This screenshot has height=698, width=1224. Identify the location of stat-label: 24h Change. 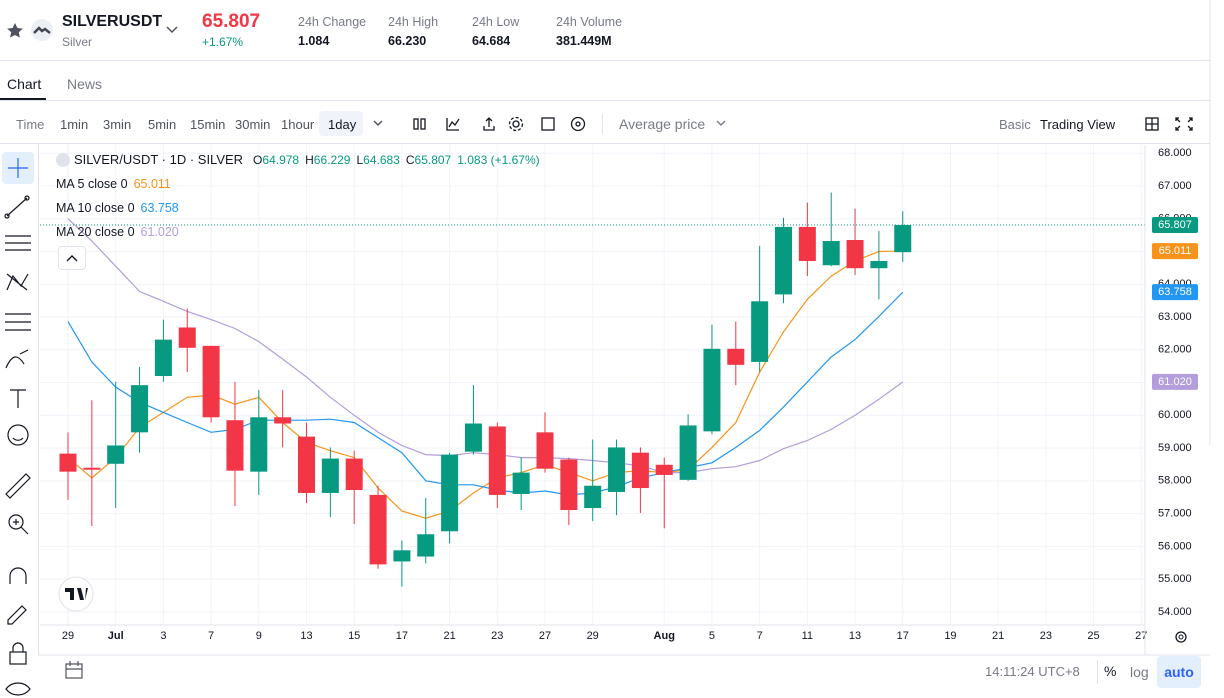
(332, 22).